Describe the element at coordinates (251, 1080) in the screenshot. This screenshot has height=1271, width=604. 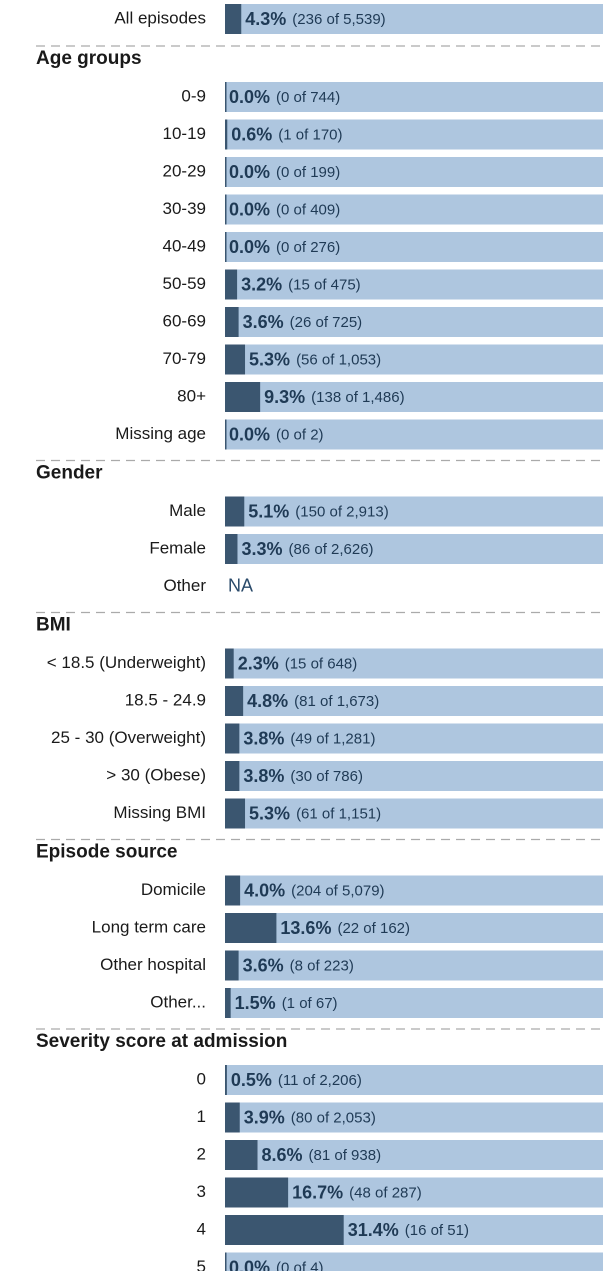
I see `value-label: 0.5%` at that location.